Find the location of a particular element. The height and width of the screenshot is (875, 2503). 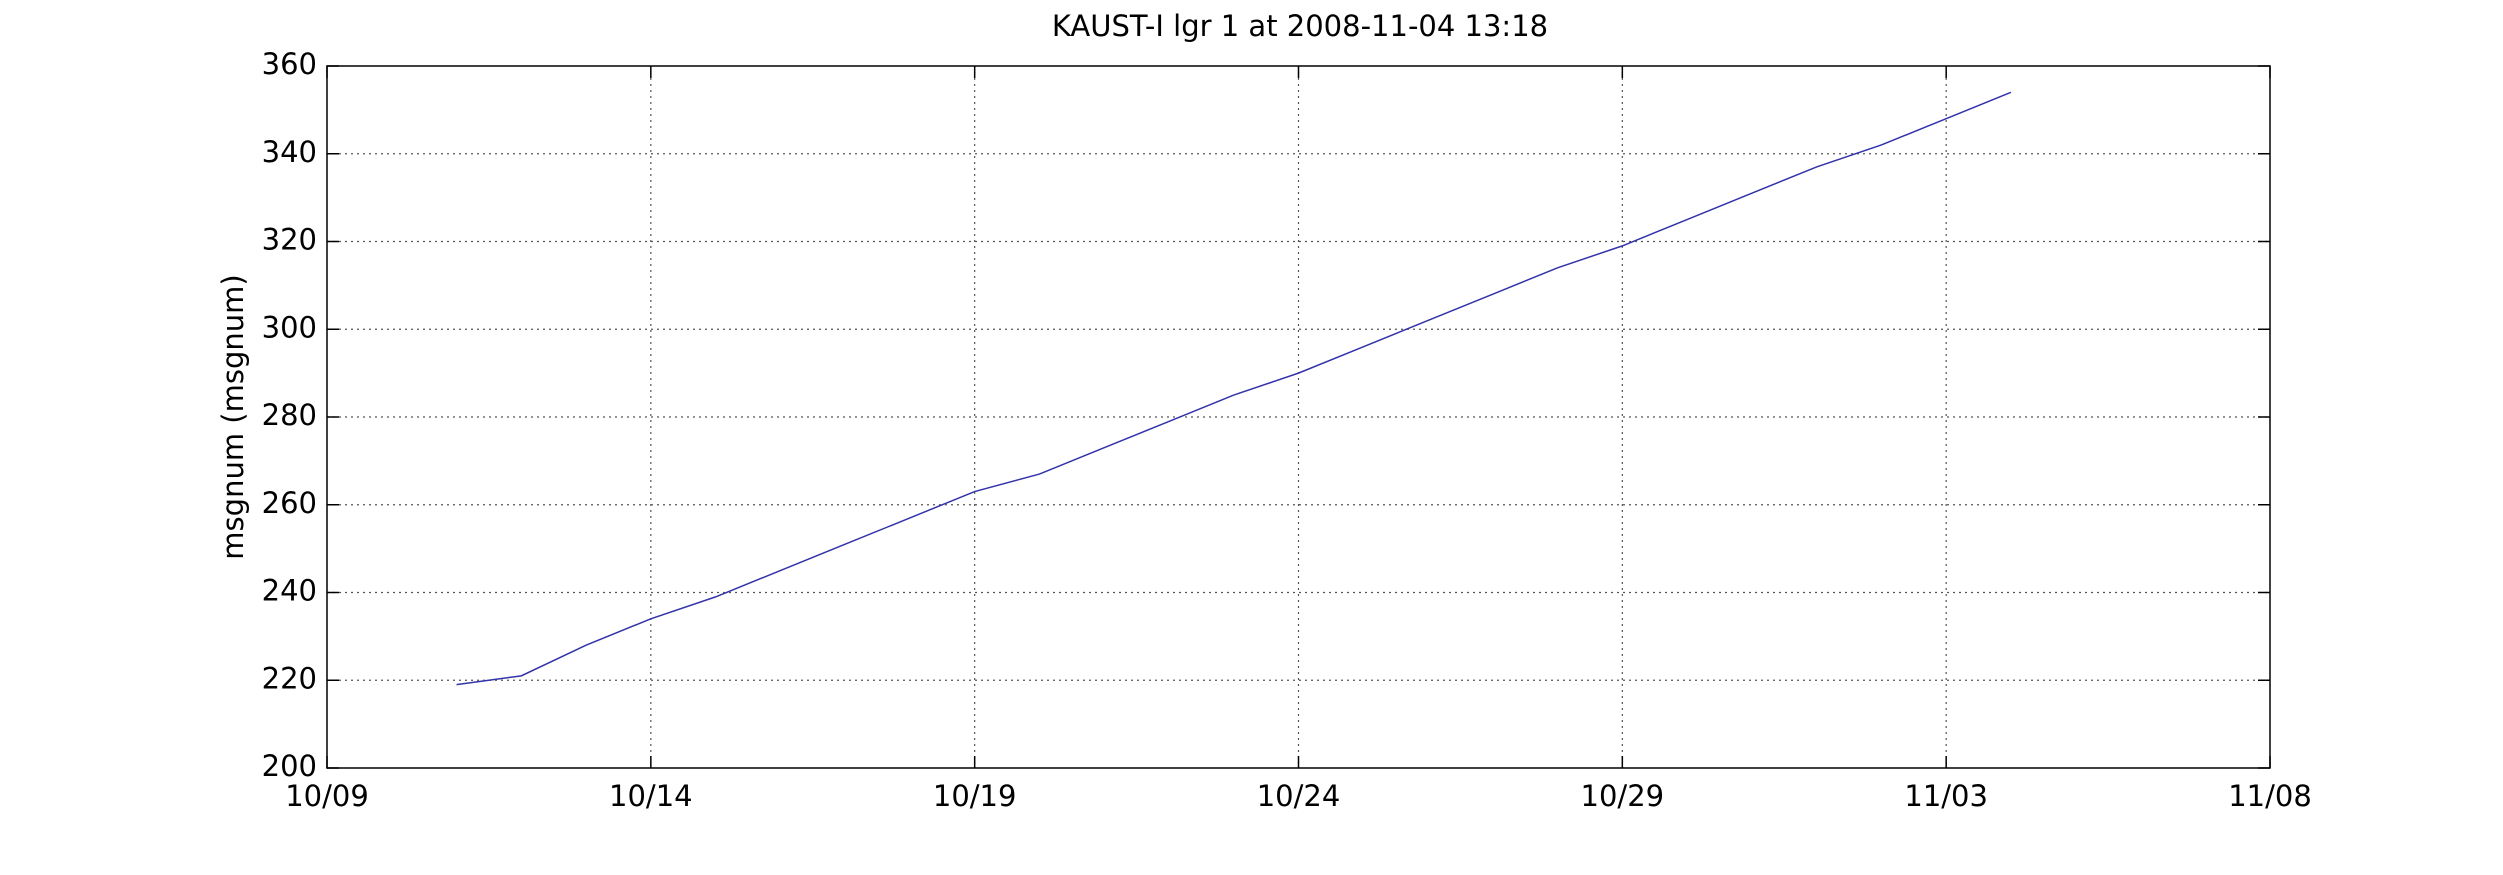

y-axis-label: msgnum (msgnum) is located at coordinates (233, 416).